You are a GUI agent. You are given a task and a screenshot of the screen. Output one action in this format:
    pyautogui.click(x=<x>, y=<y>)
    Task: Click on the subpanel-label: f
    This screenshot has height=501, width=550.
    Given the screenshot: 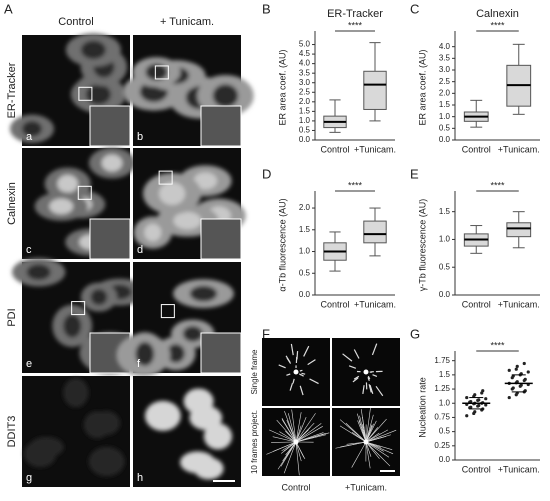 What is the action you would take?
    pyautogui.click(x=139, y=364)
    